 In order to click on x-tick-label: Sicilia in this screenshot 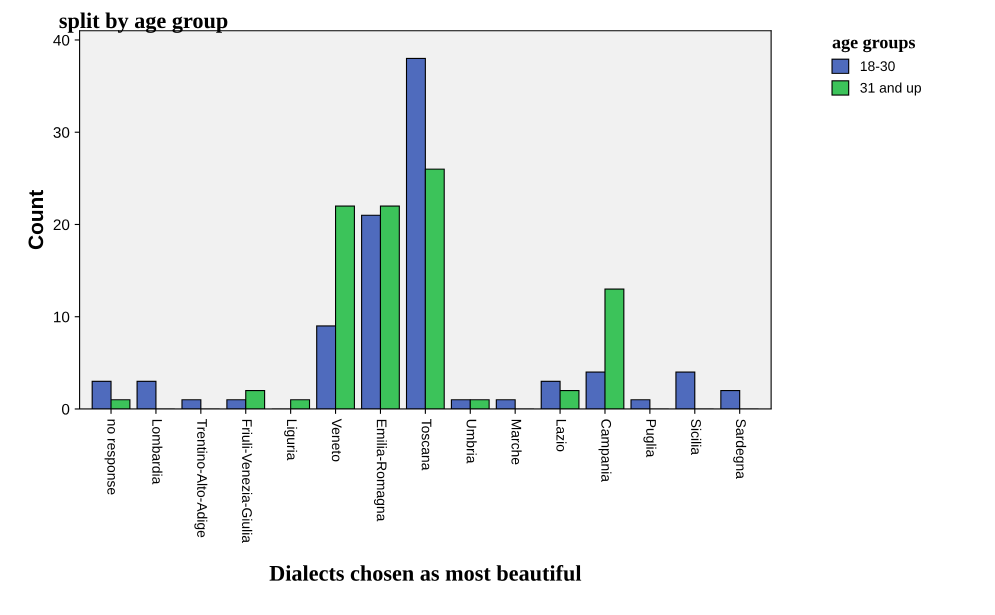, I will do `click(696, 437)`.